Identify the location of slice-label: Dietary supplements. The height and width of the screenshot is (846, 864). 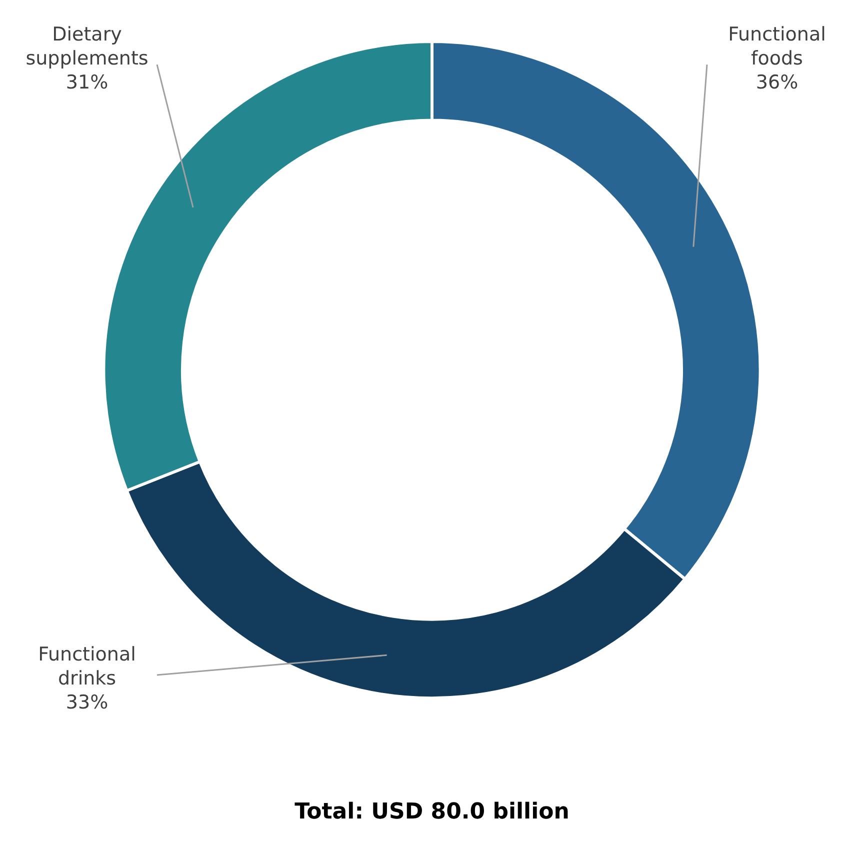
(87, 47).